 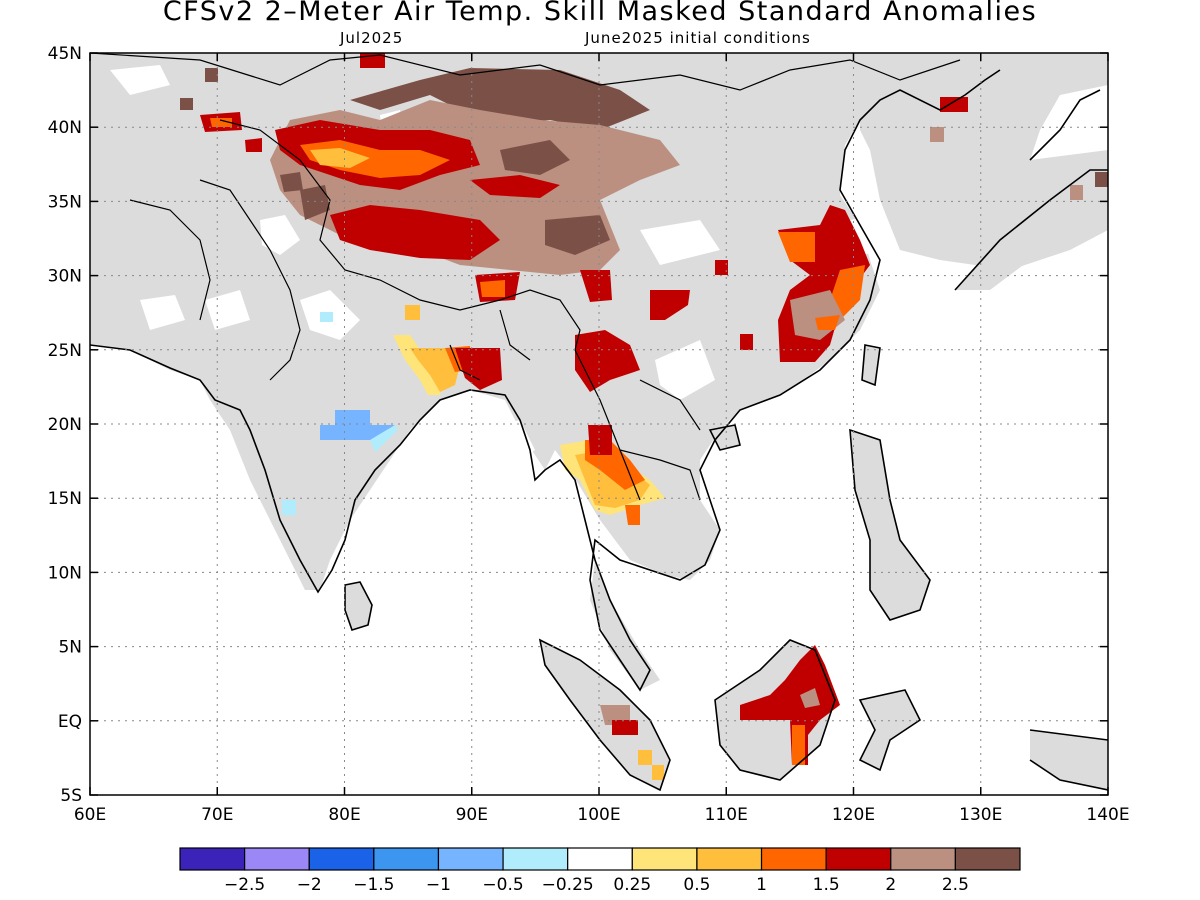 I want to click on land-sulawesi, so click(x=890, y=730).